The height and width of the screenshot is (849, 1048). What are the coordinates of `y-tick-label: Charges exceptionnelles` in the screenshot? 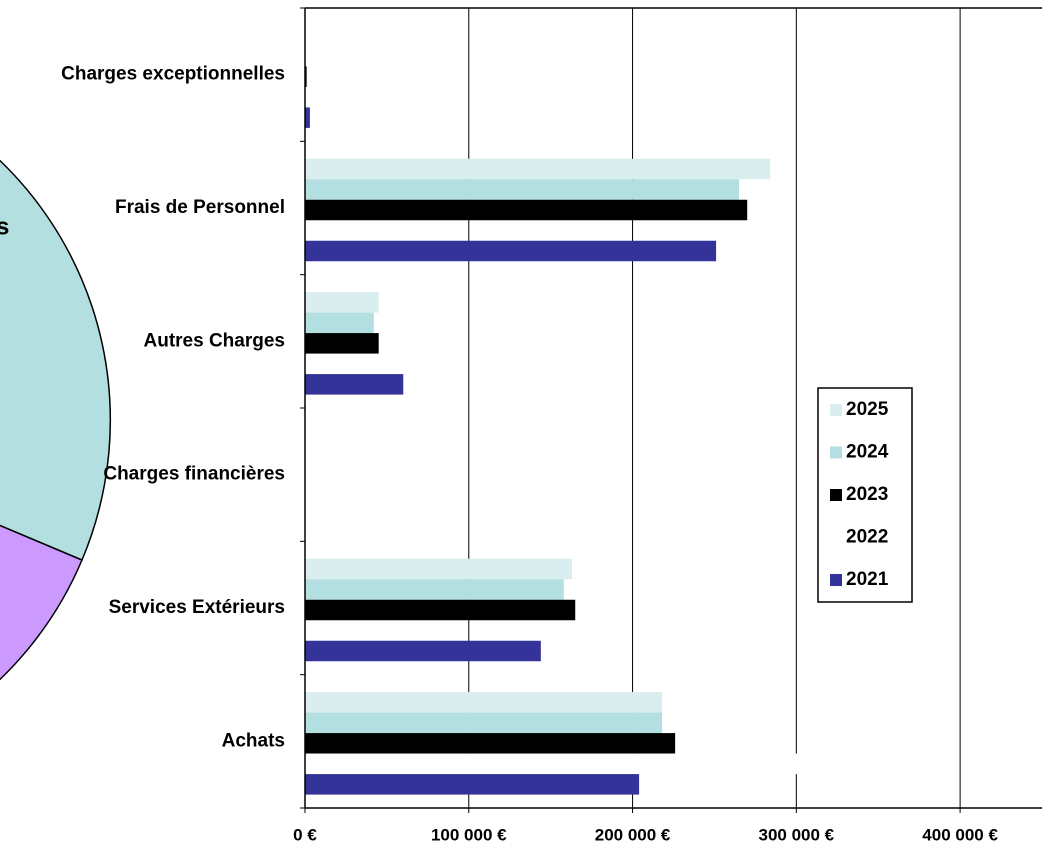 It's located at (173, 74).